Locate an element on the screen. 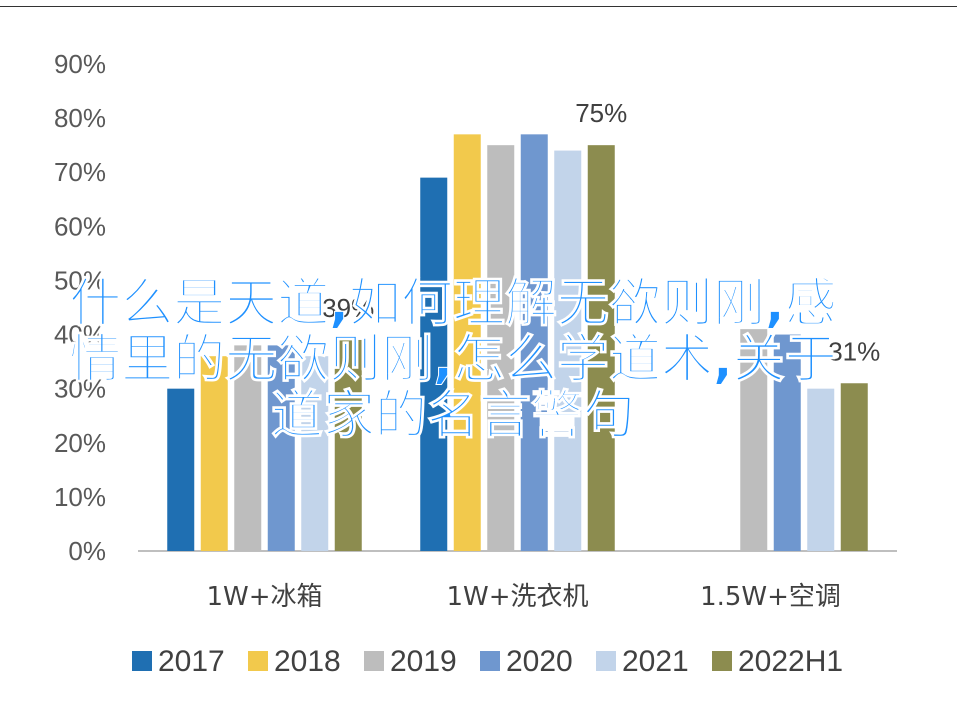 Image resolution: width=976 pixels, height=707 pixels. legend-swatch-2017 is located at coordinates (142, 661).